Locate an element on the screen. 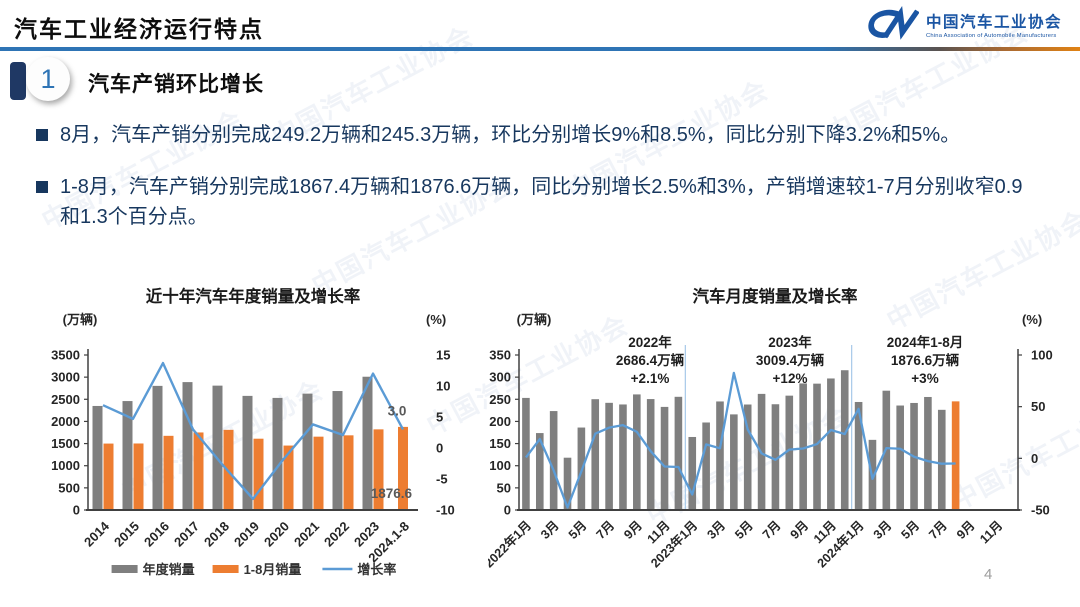 This screenshot has width=1080, height=607. x-tick-label: 2016 is located at coordinates (156, 534).